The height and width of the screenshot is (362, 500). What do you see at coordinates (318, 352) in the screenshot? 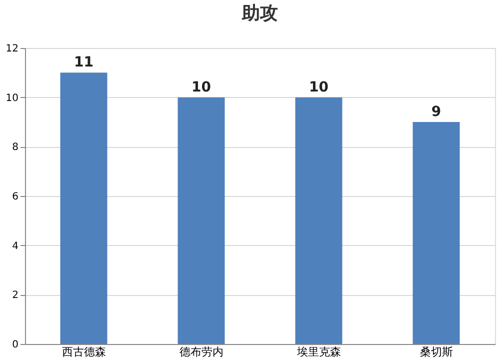
I see `x-tick-label: 埃里克森` at bounding box center [318, 352].